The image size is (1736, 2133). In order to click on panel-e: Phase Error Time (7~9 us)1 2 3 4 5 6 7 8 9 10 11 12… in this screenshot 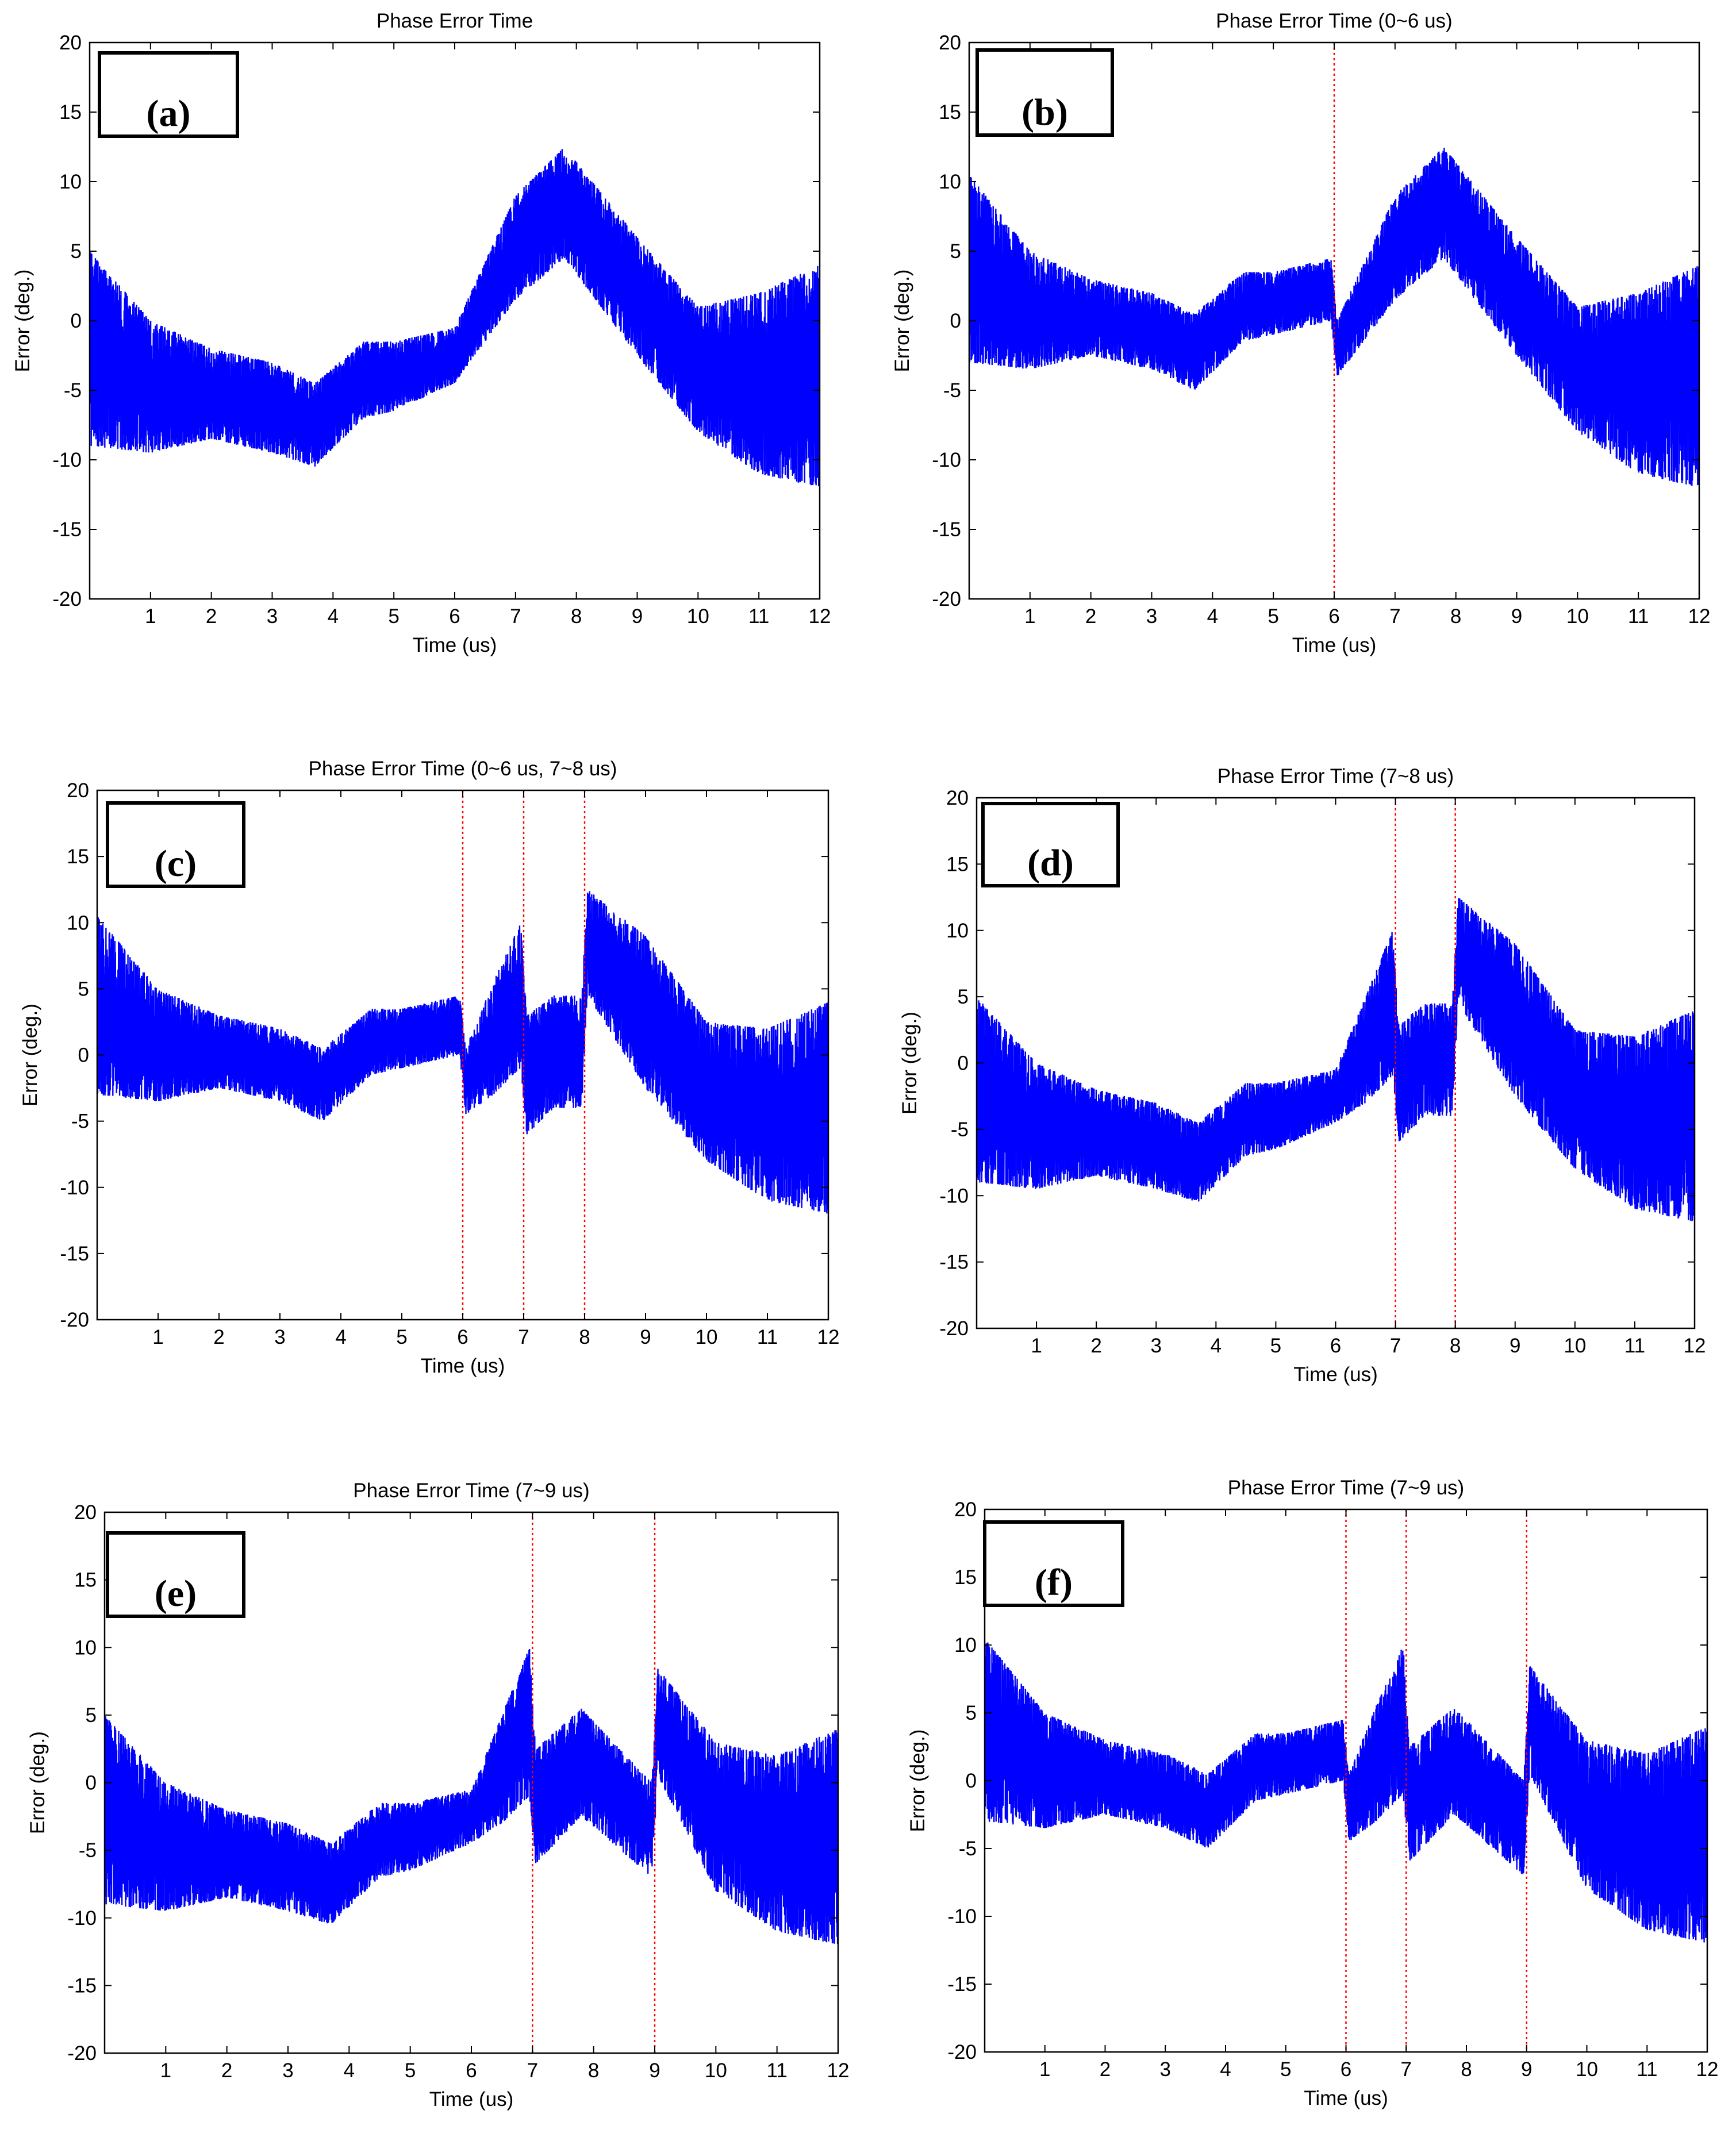, I will do `click(437, 1795)`.